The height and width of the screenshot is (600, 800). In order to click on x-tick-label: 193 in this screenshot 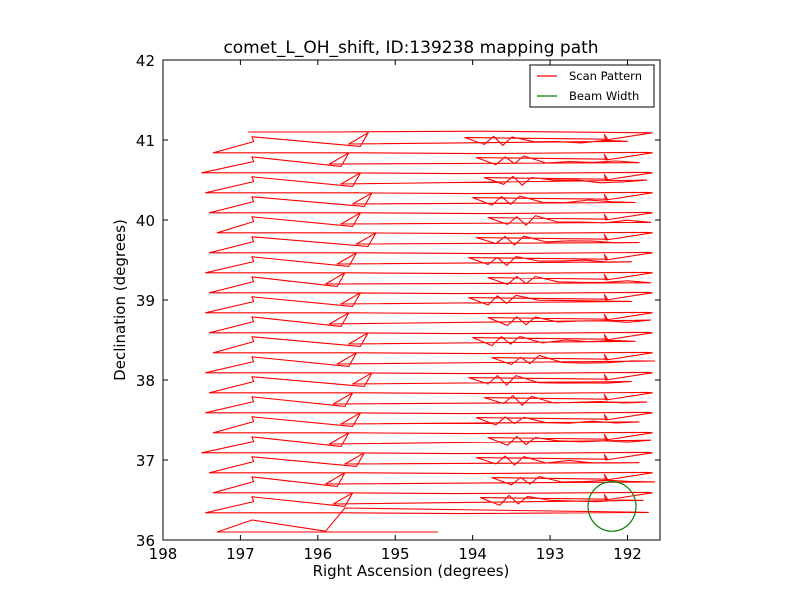, I will do `click(550, 554)`.